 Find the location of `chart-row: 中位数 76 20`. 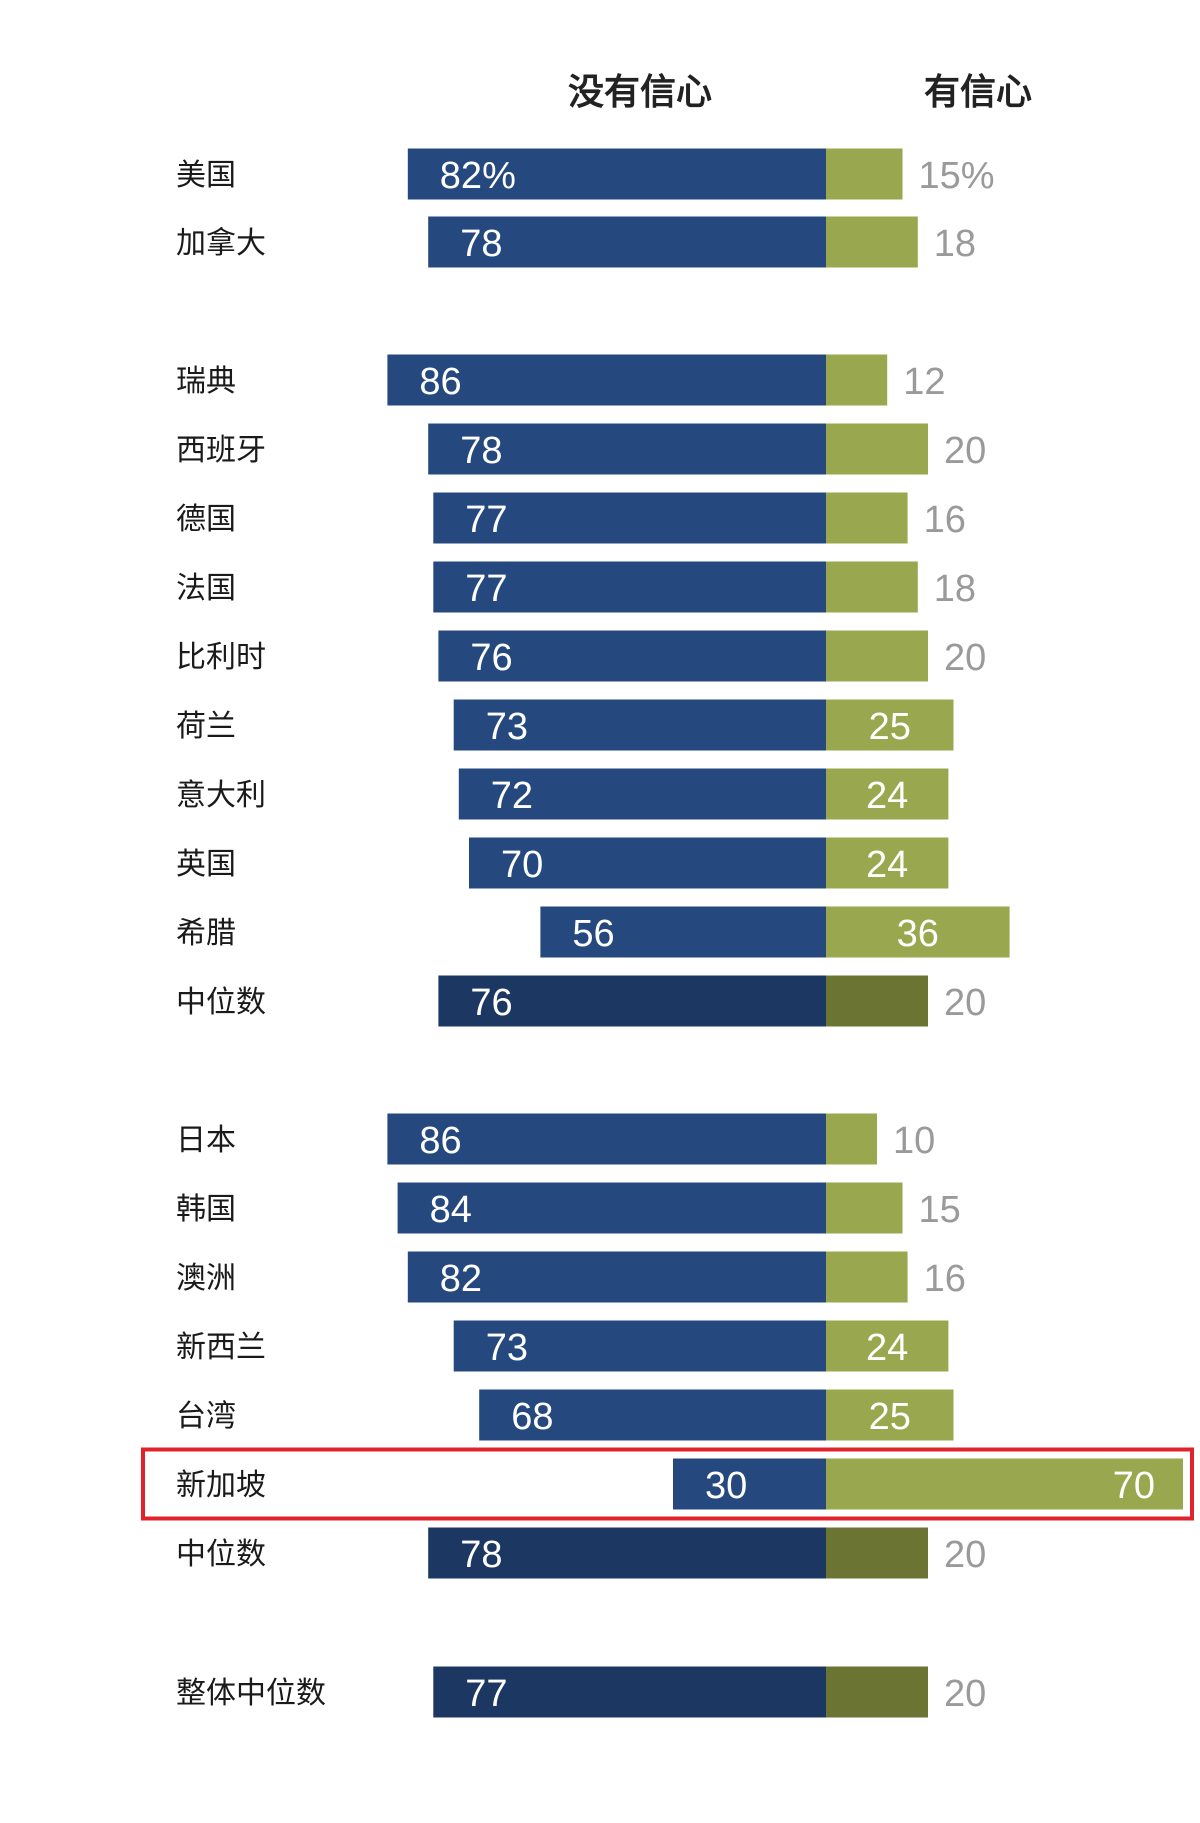

chart-row: 中位数 76 20 is located at coordinates (581, 1001).